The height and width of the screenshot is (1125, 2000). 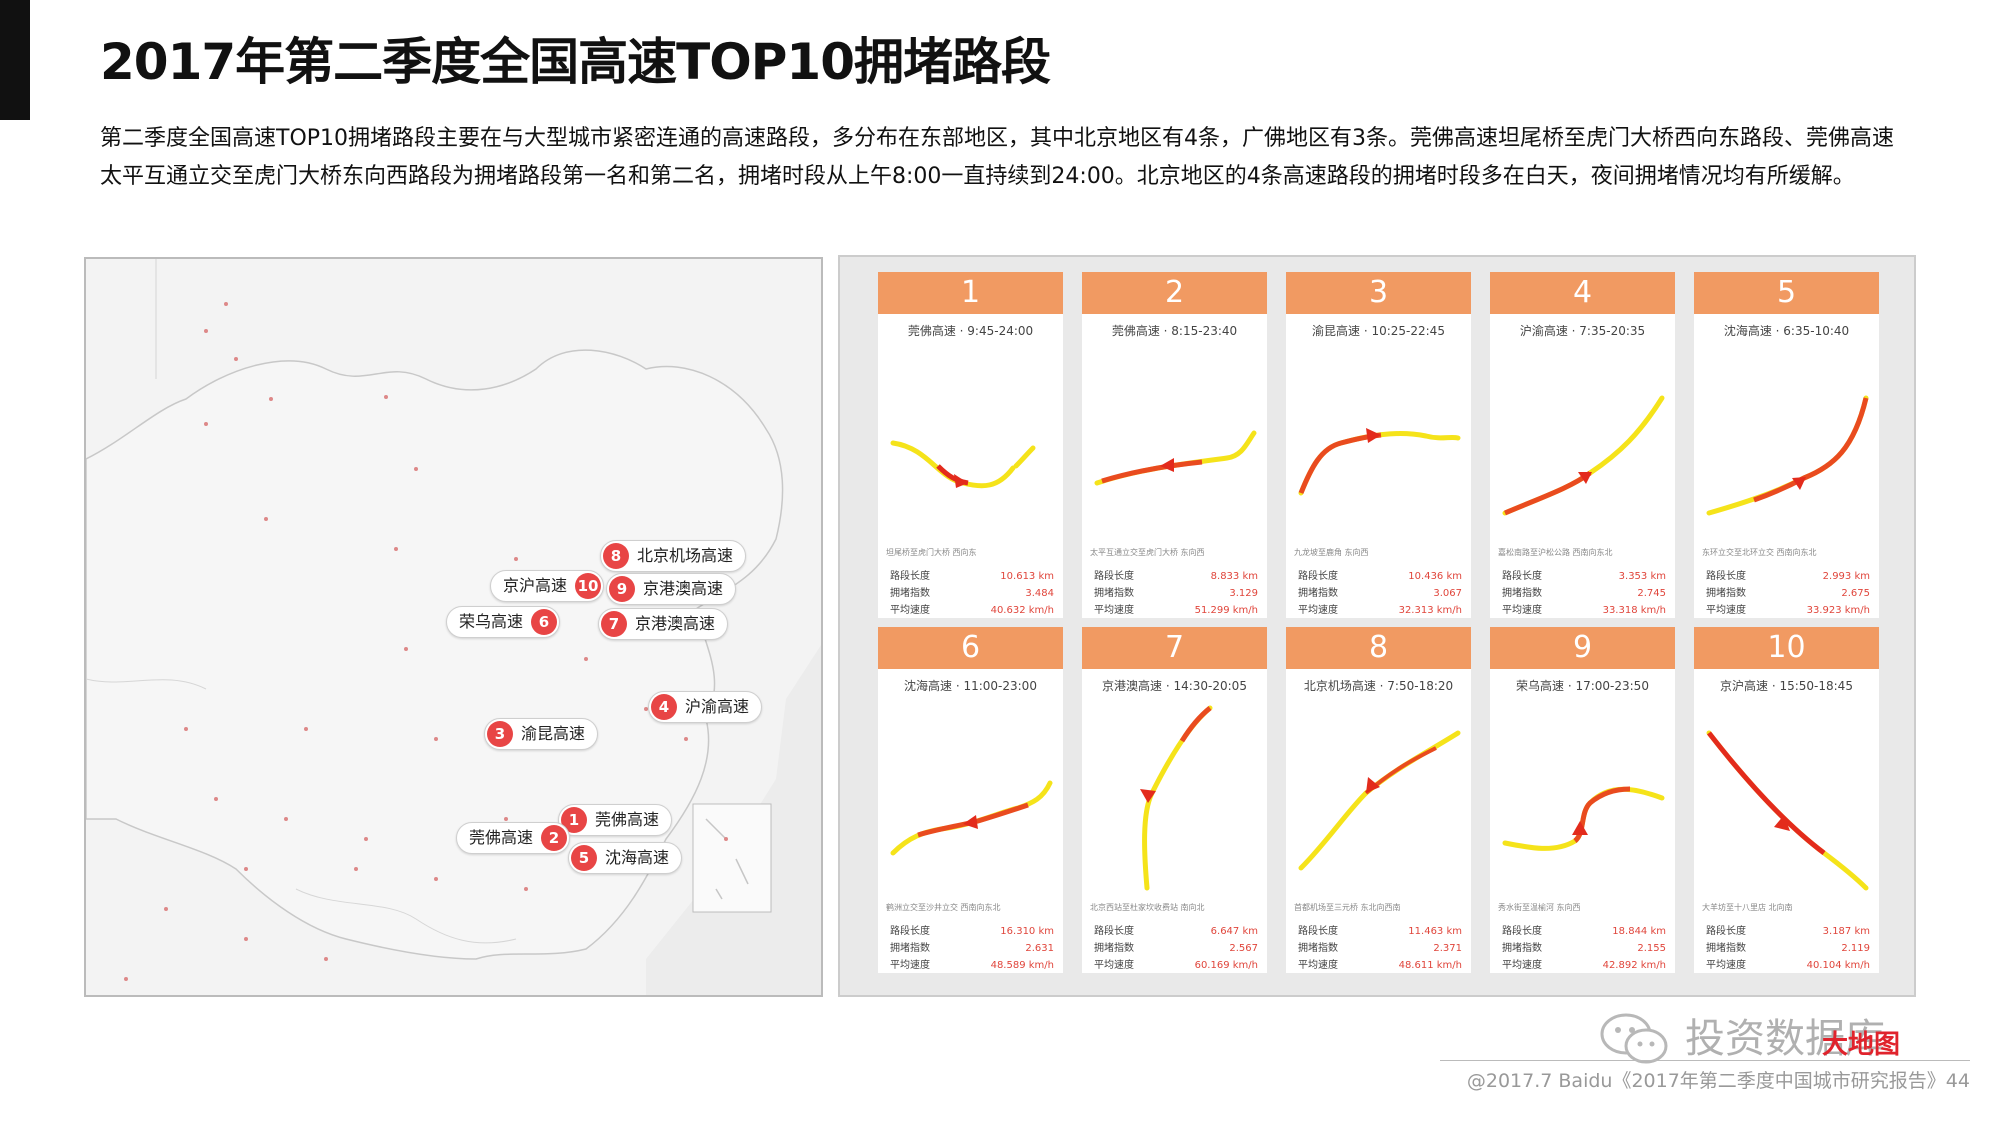 What do you see at coordinates (1838, 965) in the screenshot?
I see `stat-speed-value: 40.104 km/h` at bounding box center [1838, 965].